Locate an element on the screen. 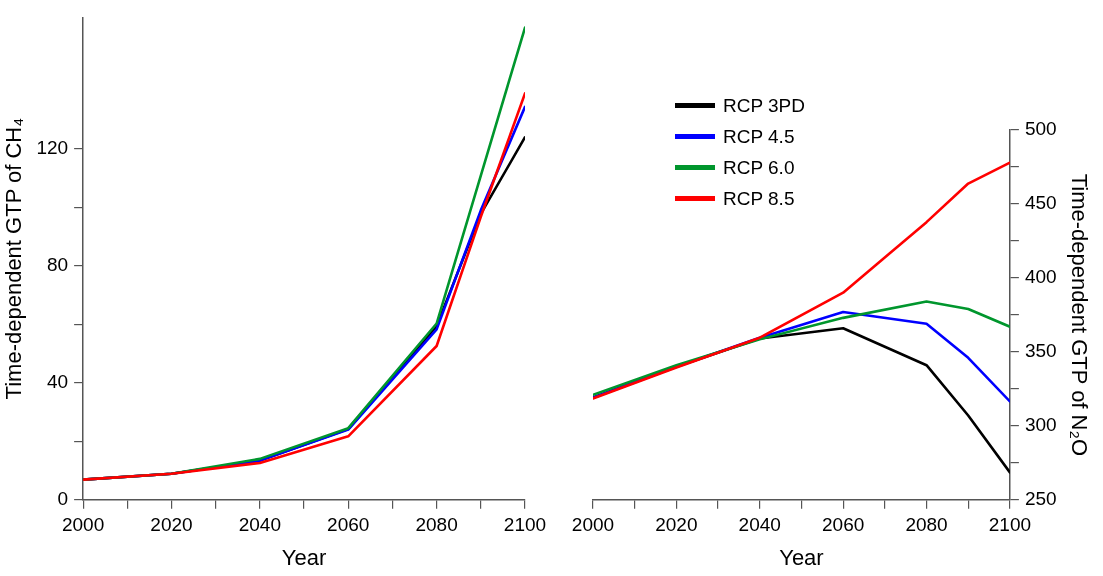  legend-label: RCP 6.0 is located at coordinates (759, 167).